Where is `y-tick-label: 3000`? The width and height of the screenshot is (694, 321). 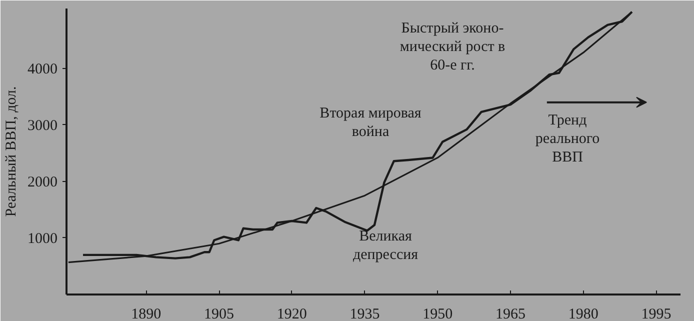
y-tick-label: 3000 is located at coordinates (43, 126).